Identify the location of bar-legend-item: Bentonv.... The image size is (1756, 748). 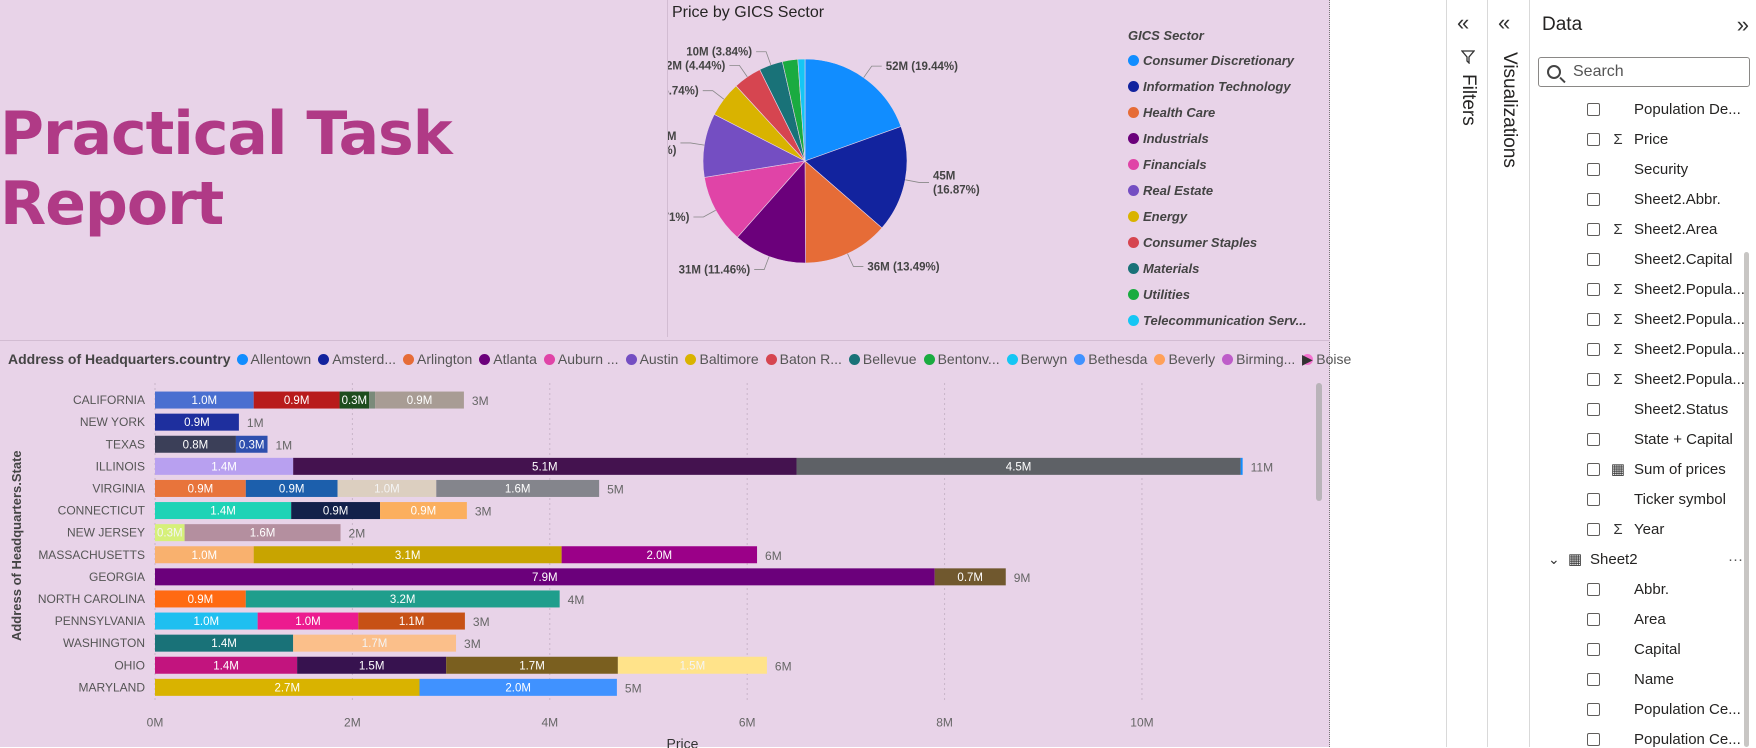
(961, 359).